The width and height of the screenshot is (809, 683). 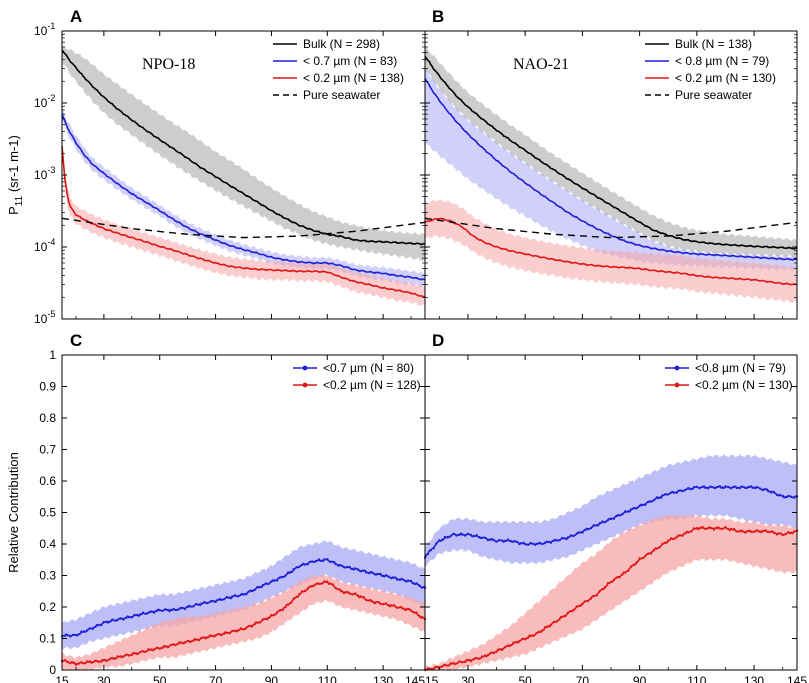 What do you see at coordinates (341, 44) in the screenshot?
I see `legend-label: Bulk (N = 298)` at bounding box center [341, 44].